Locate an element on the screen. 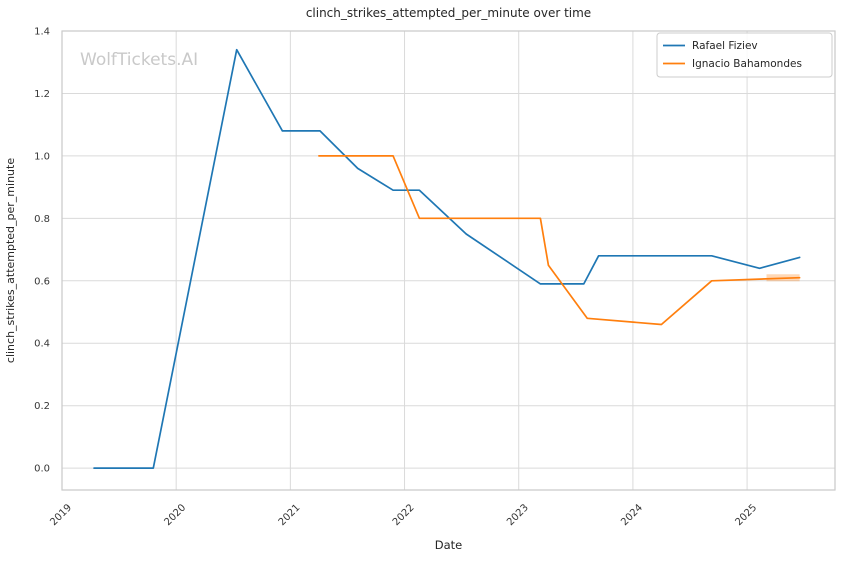 This screenshot has height=561, width=844. y-axis-label: clinch_strikes_attempted_per_minute is located at coordinates (10, 260).